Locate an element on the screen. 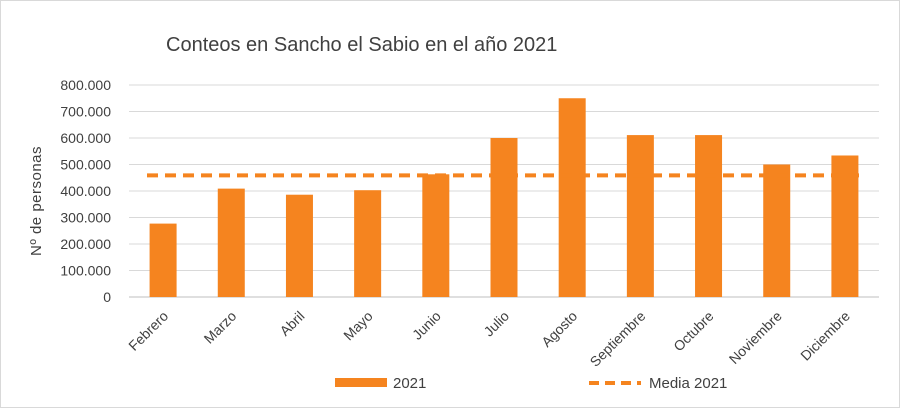  x-tick-label: Octubre is located at coordinates (693, 331).